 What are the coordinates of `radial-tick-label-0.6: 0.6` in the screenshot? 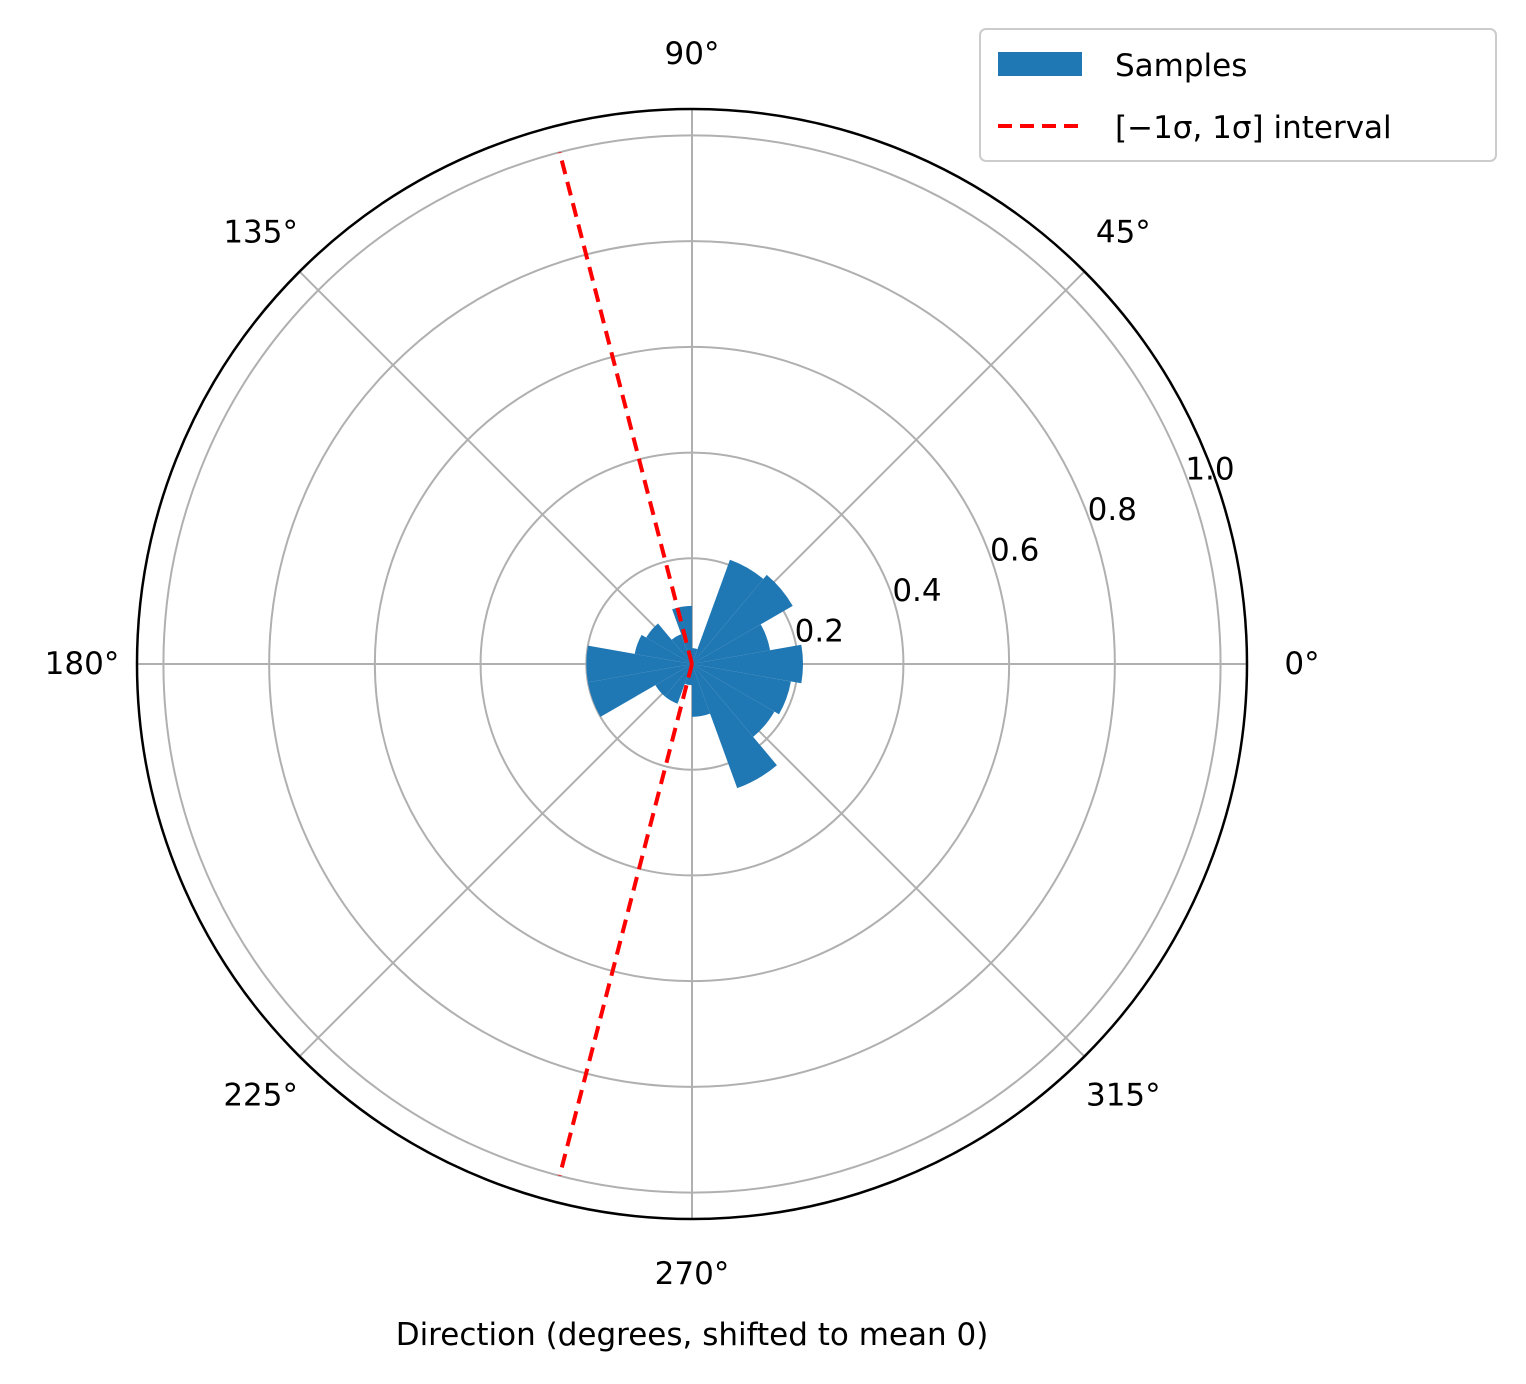 It's located at (1014, 551).